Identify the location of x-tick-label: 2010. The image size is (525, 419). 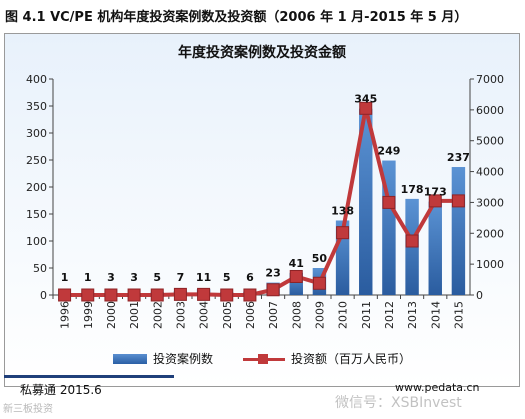
(343, 315).